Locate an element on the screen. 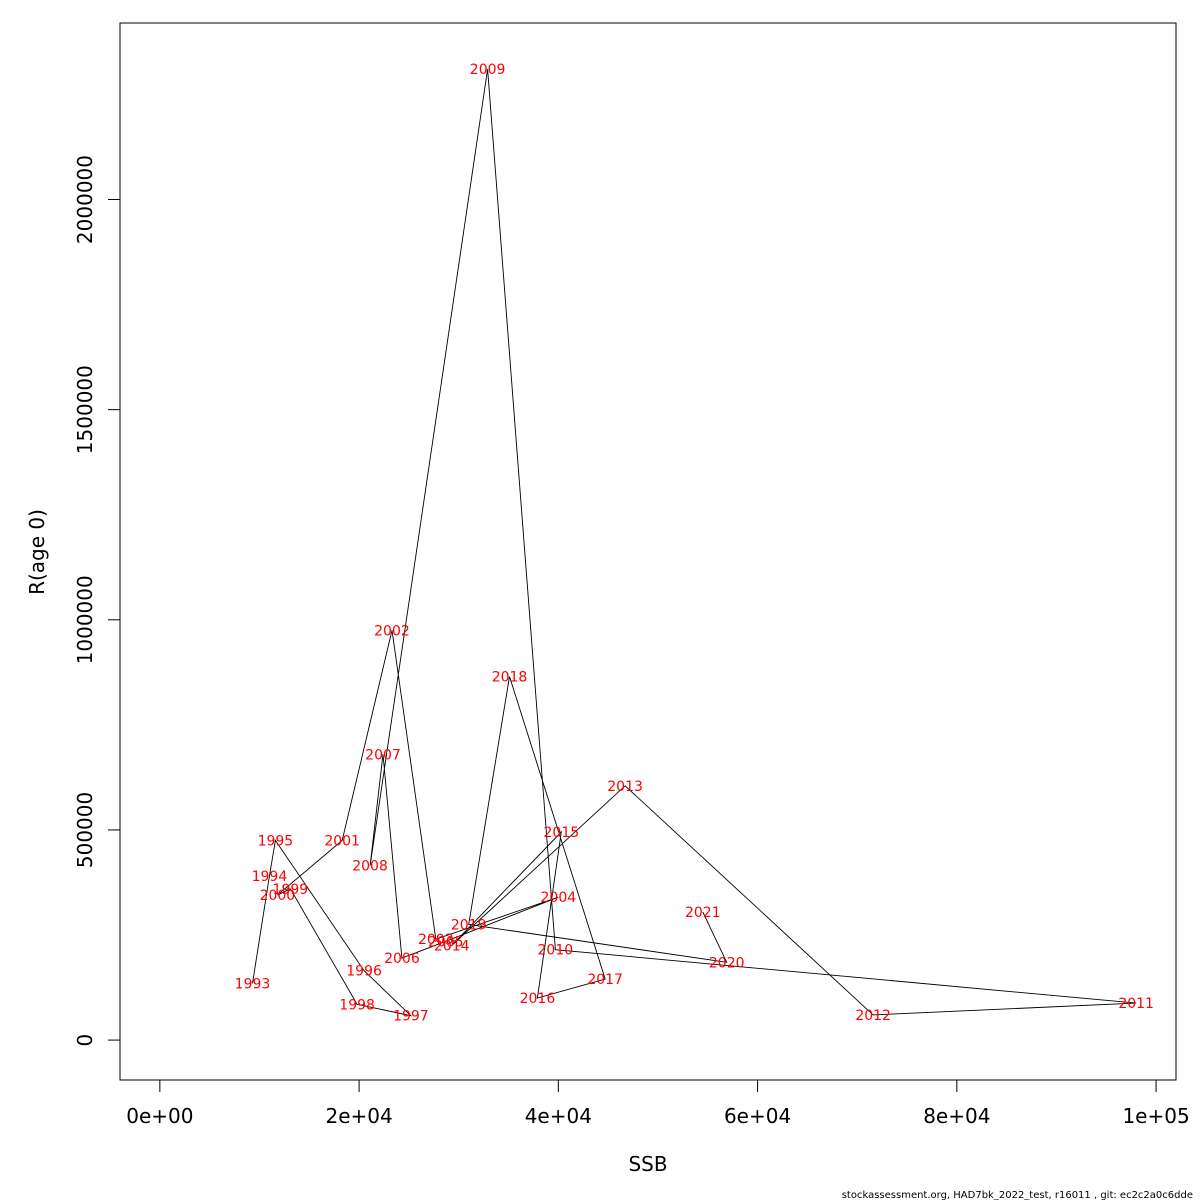 The height and width of the screenshot is (1200, 1200). year-label-2014: 2014 is located at coordinates (452, 947).